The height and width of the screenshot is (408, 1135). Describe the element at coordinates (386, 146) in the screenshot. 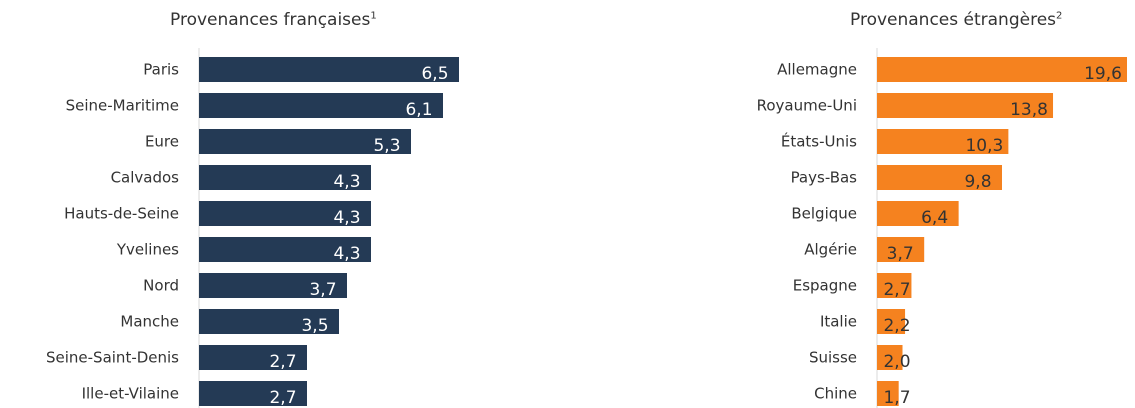

I see `data-label: 5,3` at that location.